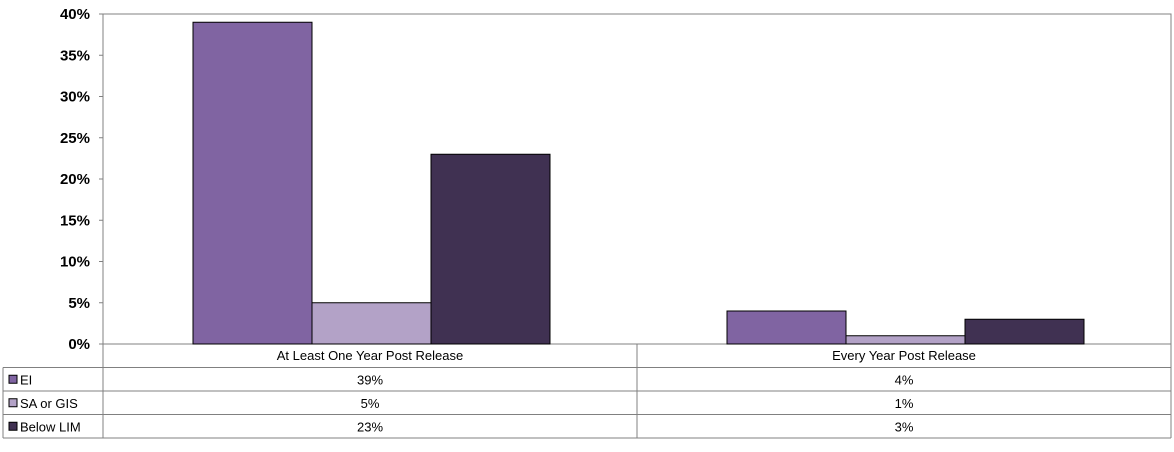  Describe the element at coordinates (370, 426) in the screenshot. I see `data-label: 23%` at that location.